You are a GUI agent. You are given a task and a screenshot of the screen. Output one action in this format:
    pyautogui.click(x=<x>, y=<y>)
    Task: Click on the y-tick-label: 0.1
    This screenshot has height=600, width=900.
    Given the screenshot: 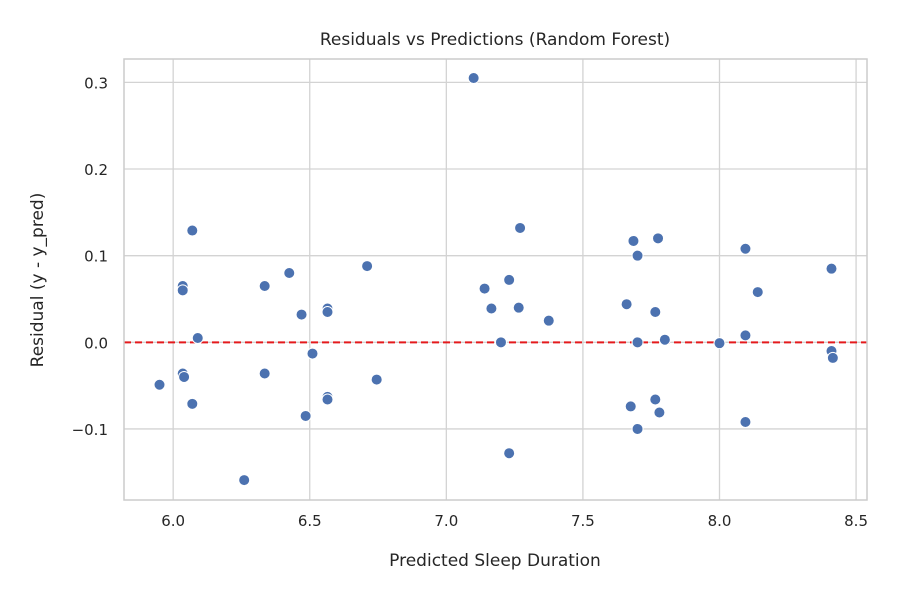 What is the action you would take?
    pyautogui.click(x=96, y=257)
    